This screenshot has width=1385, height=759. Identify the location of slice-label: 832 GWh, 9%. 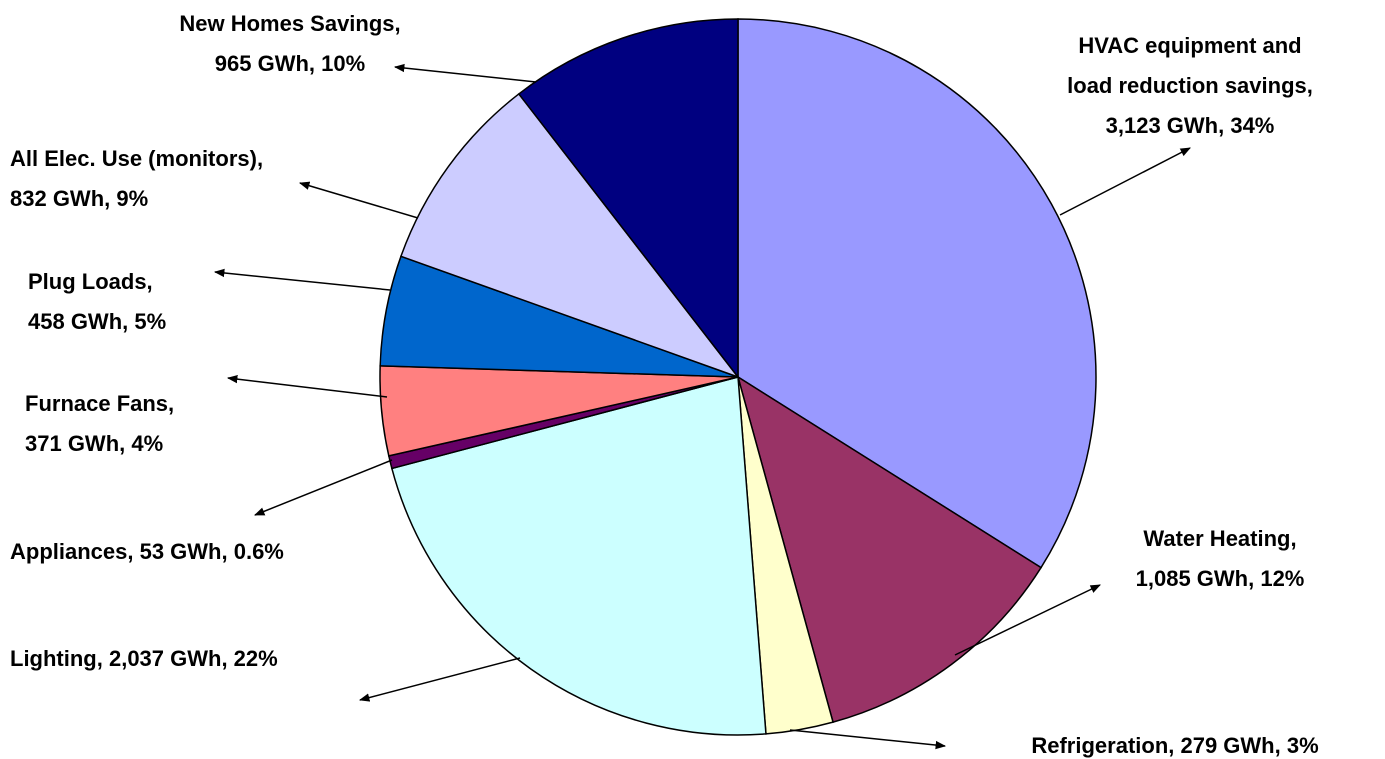
(79, 198).